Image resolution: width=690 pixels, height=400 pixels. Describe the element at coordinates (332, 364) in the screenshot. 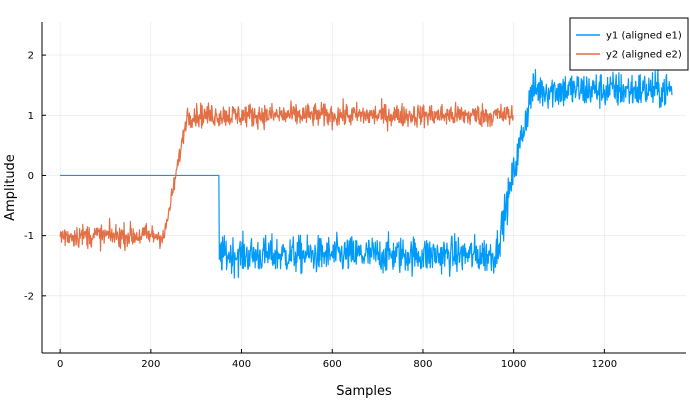

I see `x-tick-label: 600` at that location.